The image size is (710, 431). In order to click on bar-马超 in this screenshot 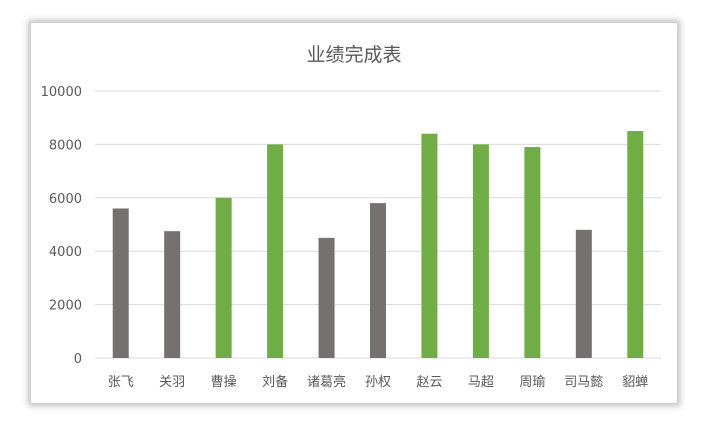, I will do `click(480, 251)`.